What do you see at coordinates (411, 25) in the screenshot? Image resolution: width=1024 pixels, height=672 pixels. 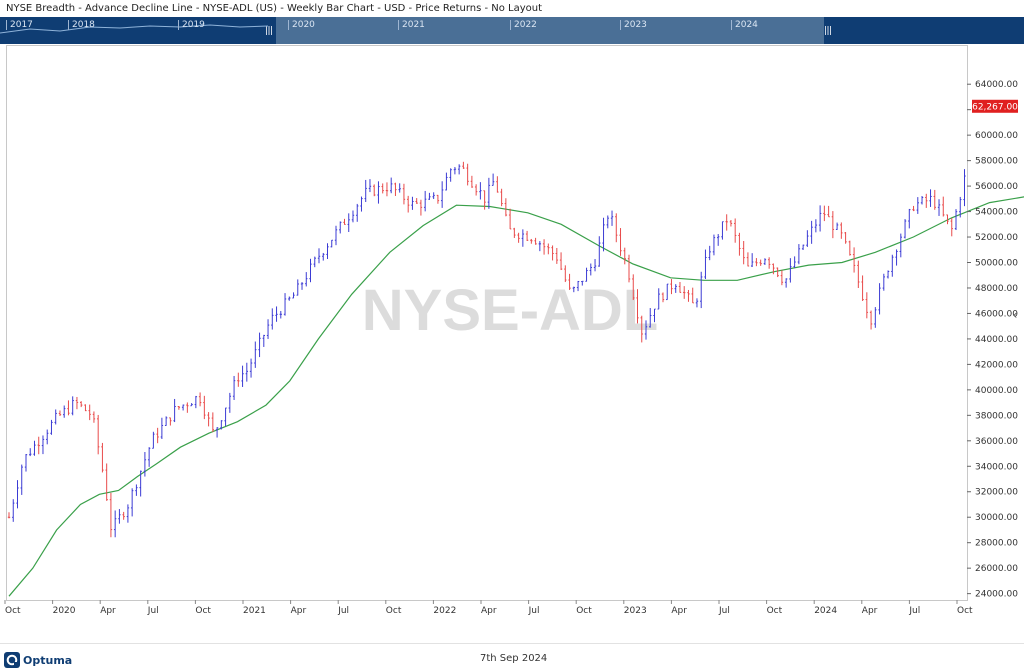 I see `navigator-year-2021: 2021` at bounding box center [411, 25].